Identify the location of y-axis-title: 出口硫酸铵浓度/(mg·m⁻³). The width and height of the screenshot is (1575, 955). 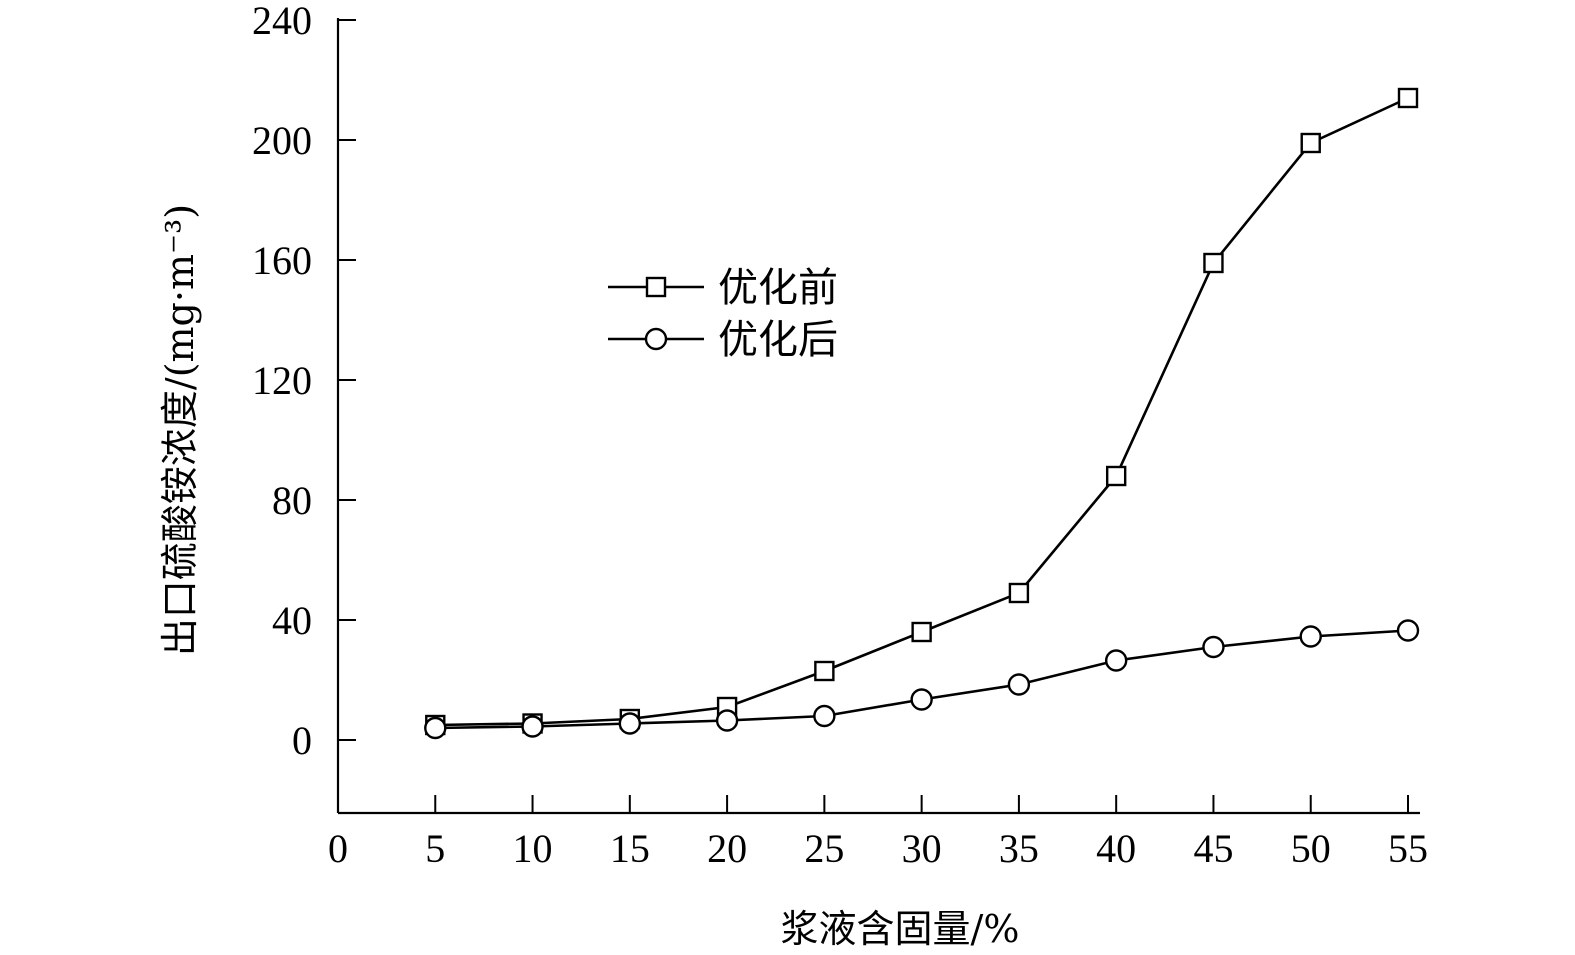
(180, 430).